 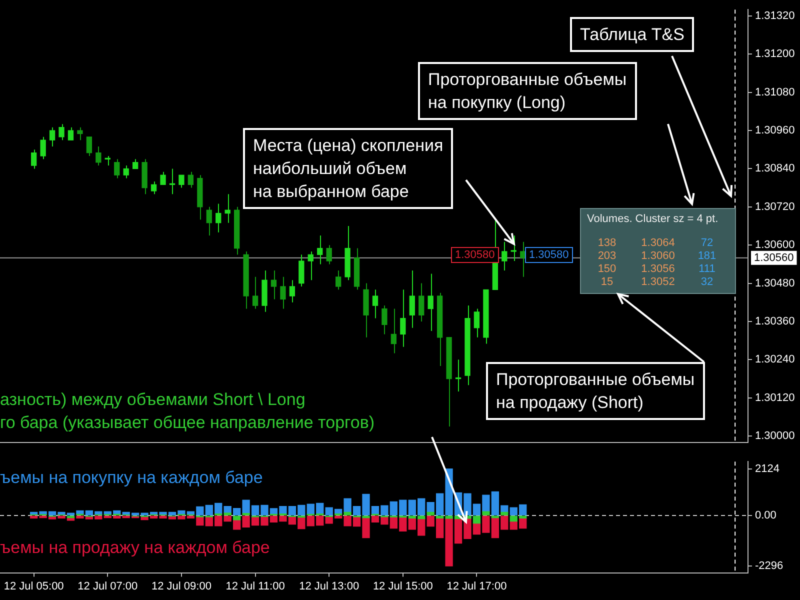 What do you see at coordinates (775, 92) in the screenshot?
I see `y-tick-label: 1.31080` at bounding box center [775, 92].